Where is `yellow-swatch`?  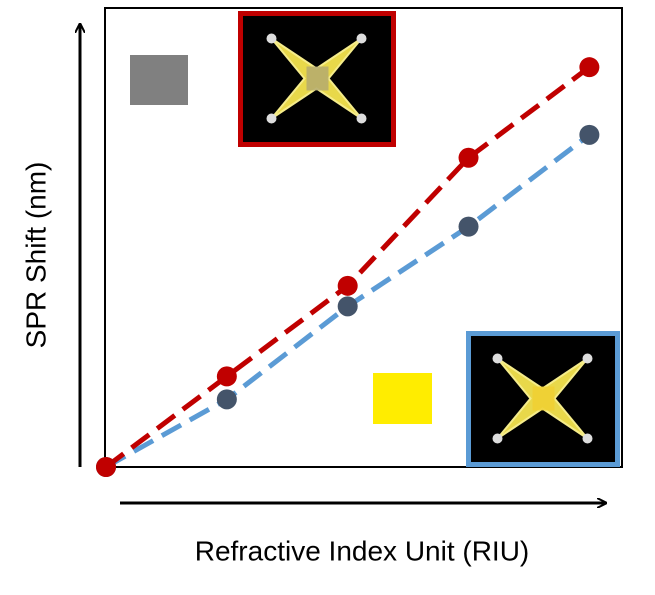
yellow-swatch is located at coordinates (402, 398).